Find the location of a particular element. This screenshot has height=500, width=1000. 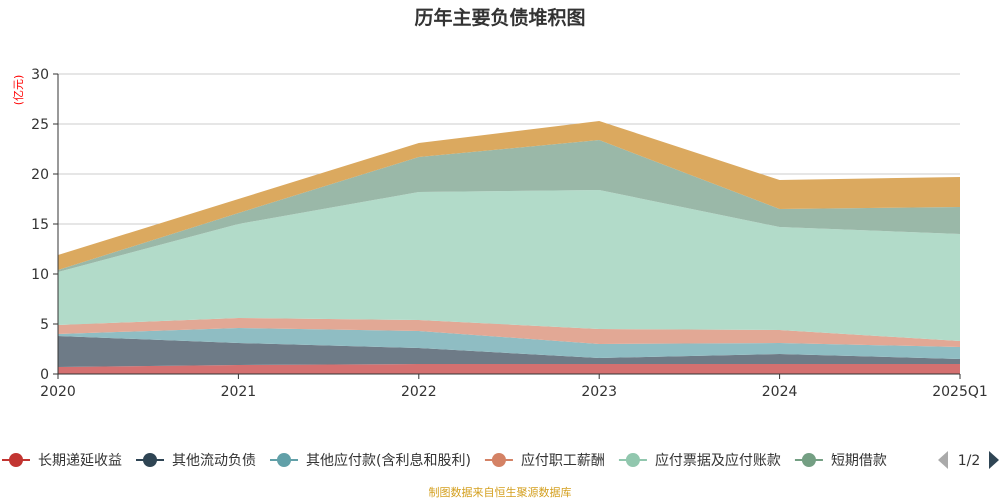

legend-page-indicator: 1/2 is located at coordinates (969, 461).